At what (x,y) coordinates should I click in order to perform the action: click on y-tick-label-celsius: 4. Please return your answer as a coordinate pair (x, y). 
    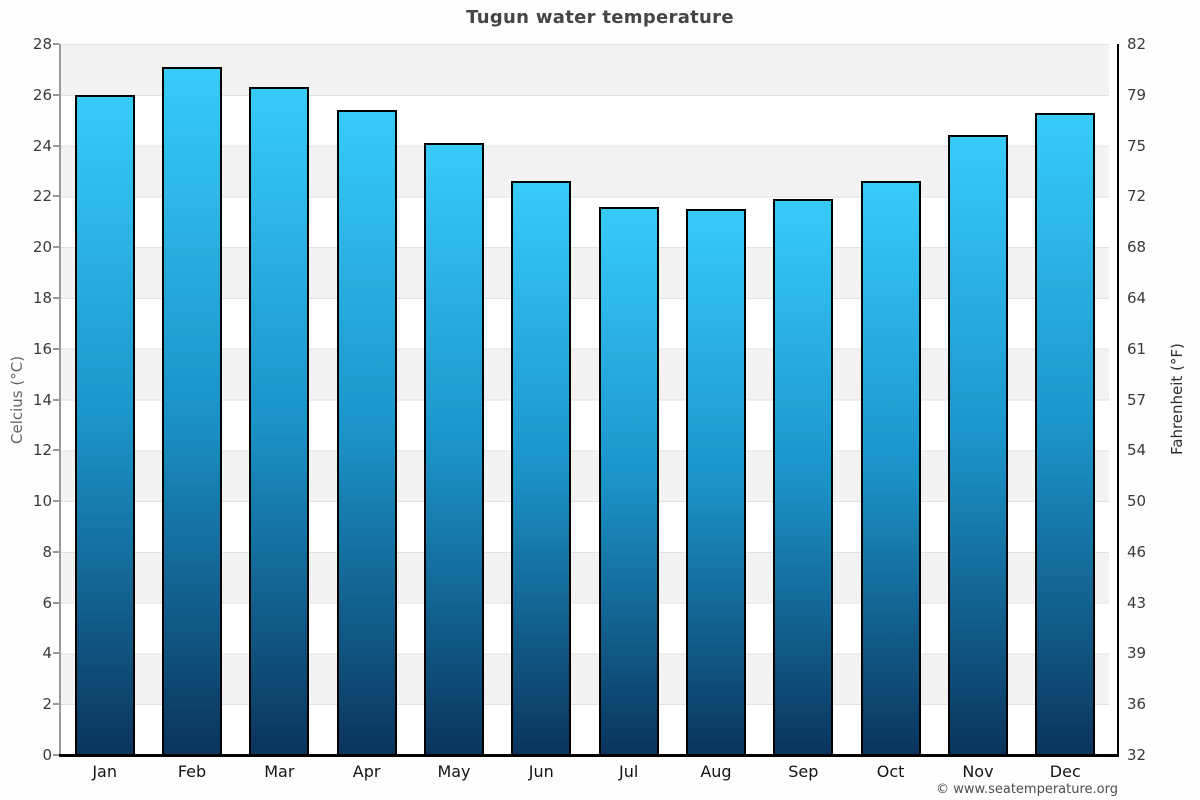
    Looking at the image, I should click on (47, 653).